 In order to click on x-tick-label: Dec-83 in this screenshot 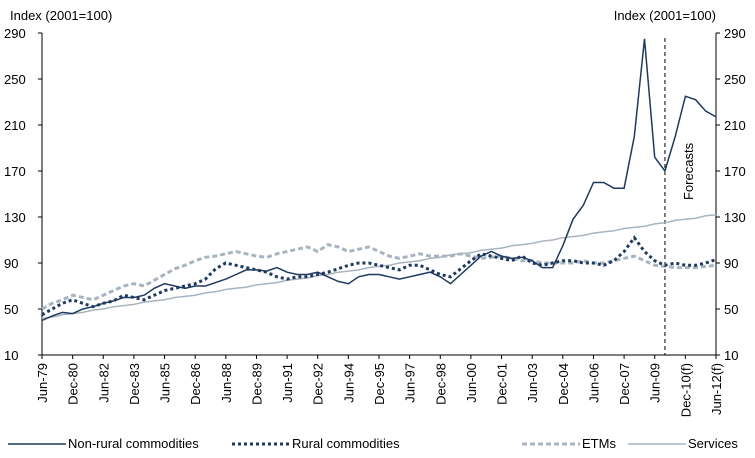, I will do `click(134, 384)`.